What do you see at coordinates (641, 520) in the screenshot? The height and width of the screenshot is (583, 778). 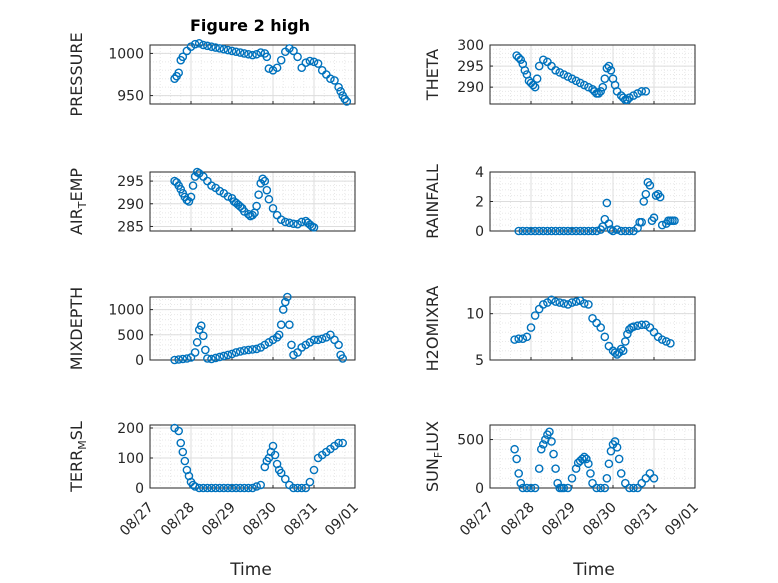 I see `x-tick-label: 08/31` at bounding box center [641, 520].